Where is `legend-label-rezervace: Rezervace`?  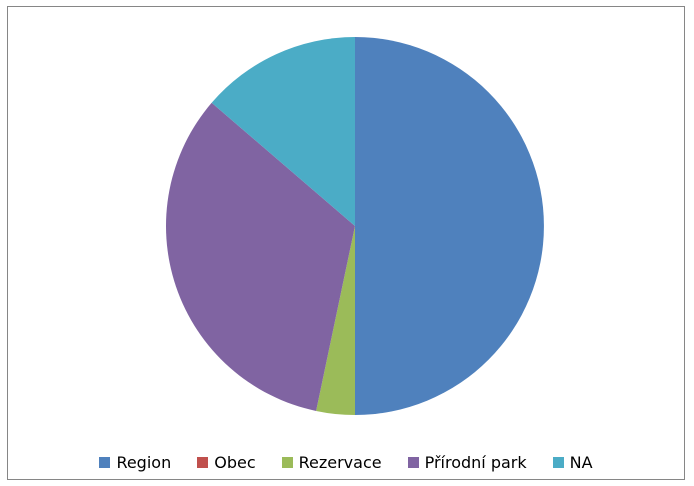
legend-label-rezervace: Rezervace is located at coordinates (340, 462).